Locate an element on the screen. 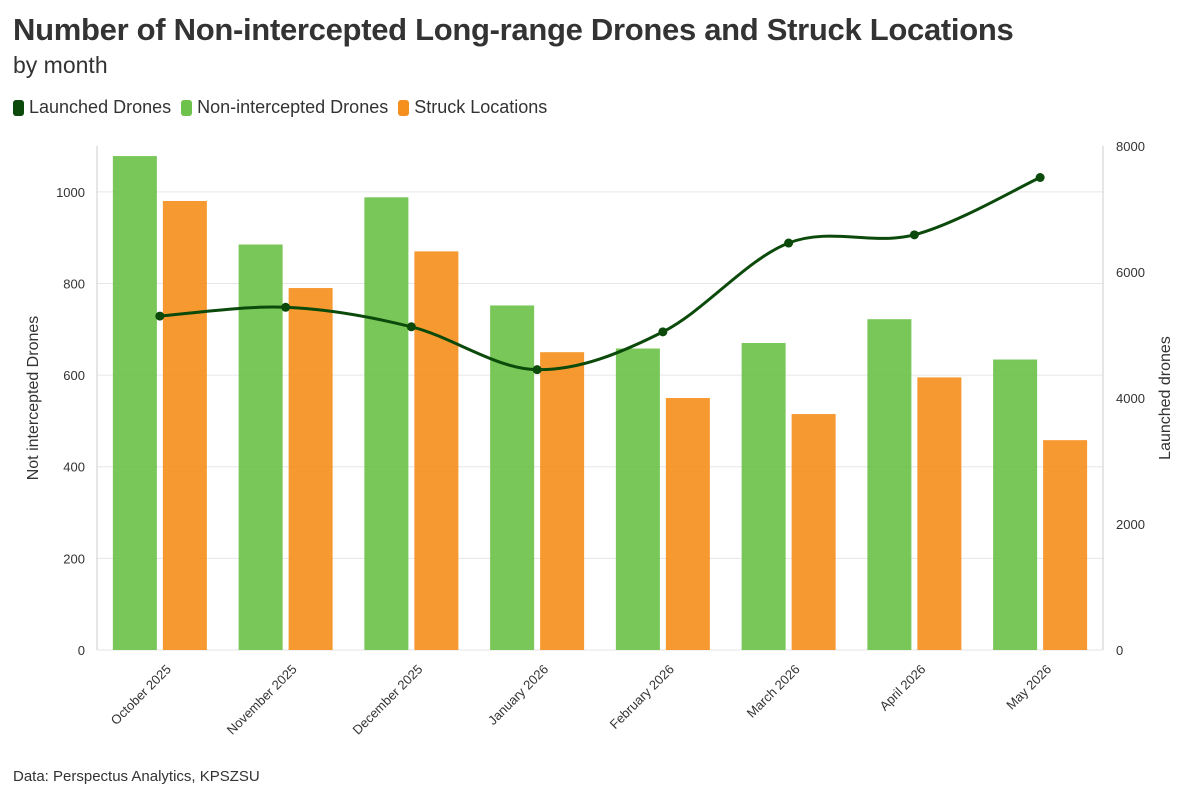  y-tick-label-left: 200 is located at coordinates (74, 558).